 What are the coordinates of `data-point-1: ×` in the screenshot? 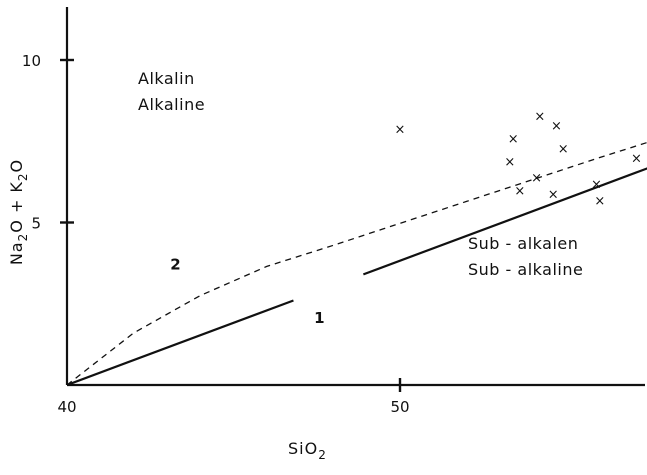 It's located at (400, 129).